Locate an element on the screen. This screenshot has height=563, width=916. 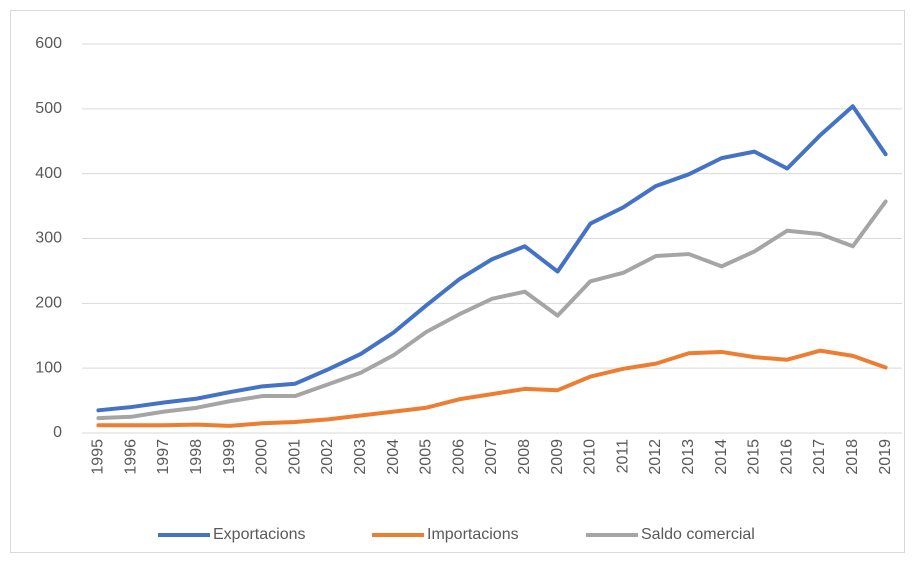
x-tick-label: 2017 is located at coordinates (819, 457).